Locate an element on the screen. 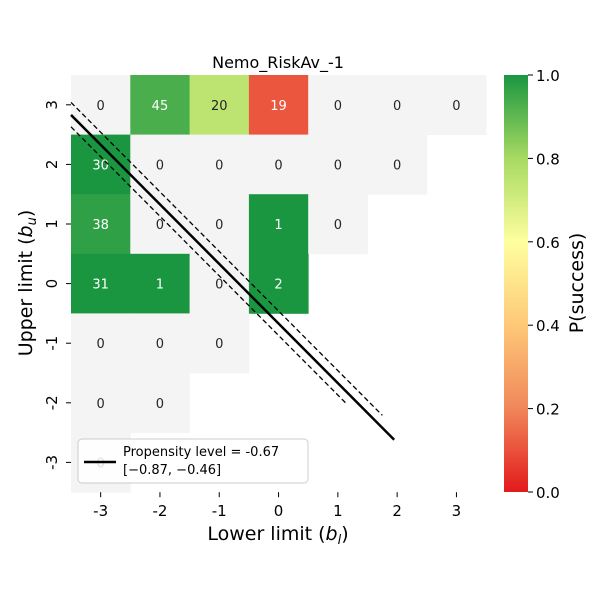 This screenshot has height=600, width=600. chart-title: Nemo_RiskAv_-1 is located at coordinates (278, 63).